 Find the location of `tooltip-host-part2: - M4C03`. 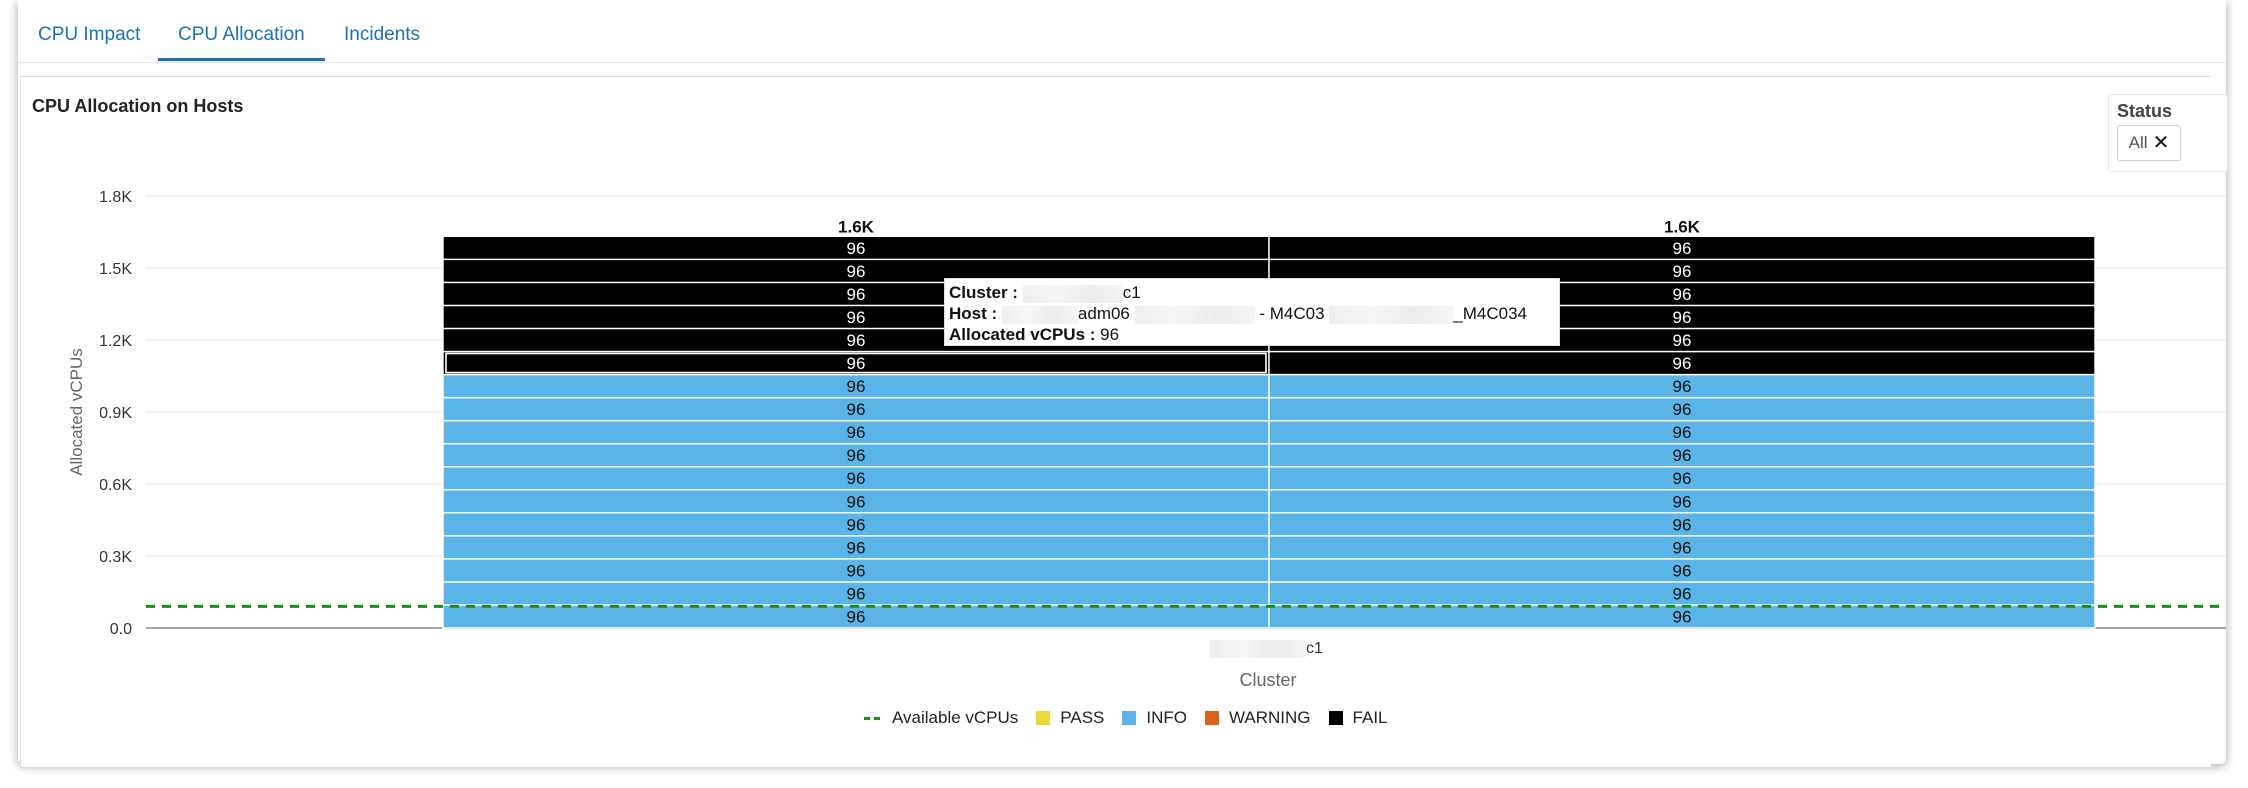

tooltip-host-part2: - M4C03 is located at coordinates (1292, 313).